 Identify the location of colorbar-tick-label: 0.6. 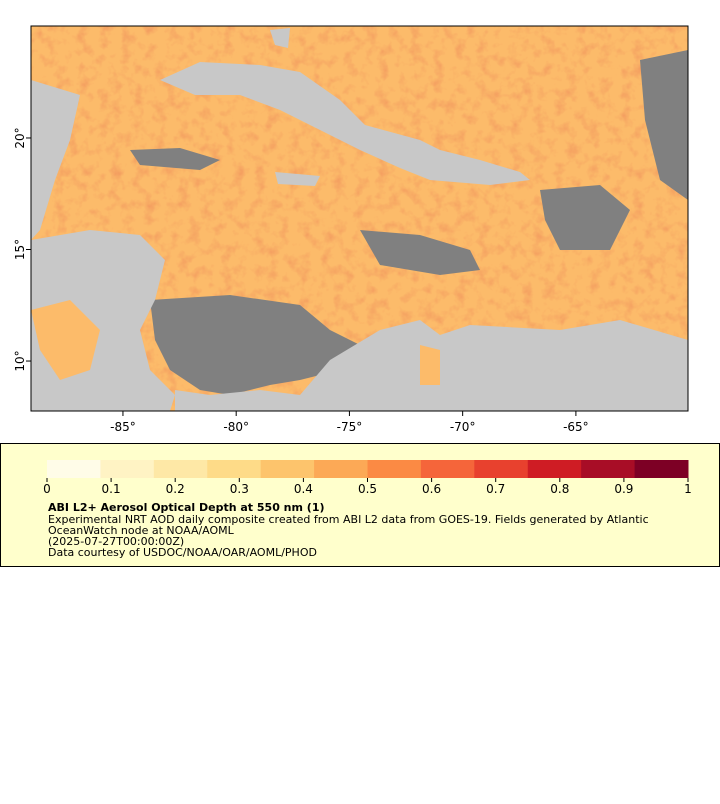
(431, 489).